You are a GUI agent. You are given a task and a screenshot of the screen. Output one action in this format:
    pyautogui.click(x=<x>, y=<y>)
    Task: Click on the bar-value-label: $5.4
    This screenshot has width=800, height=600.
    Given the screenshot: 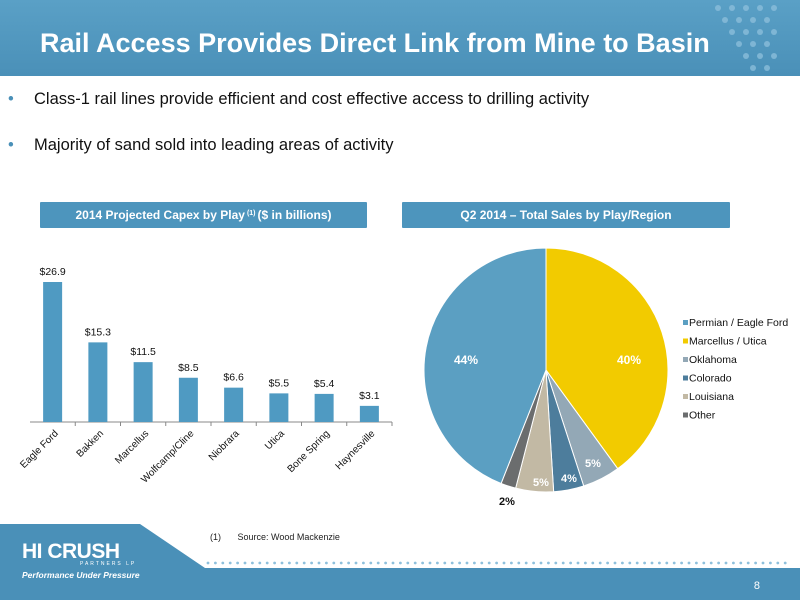 What is the action you would take?
    pyautogui.click(x=324, y=384)
    